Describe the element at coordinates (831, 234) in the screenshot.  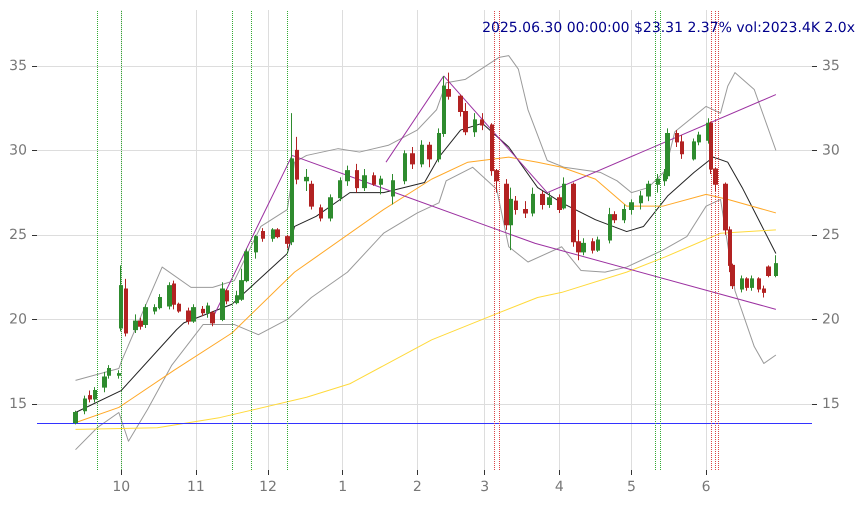
I see `y2-tick-label: 25` at that location.